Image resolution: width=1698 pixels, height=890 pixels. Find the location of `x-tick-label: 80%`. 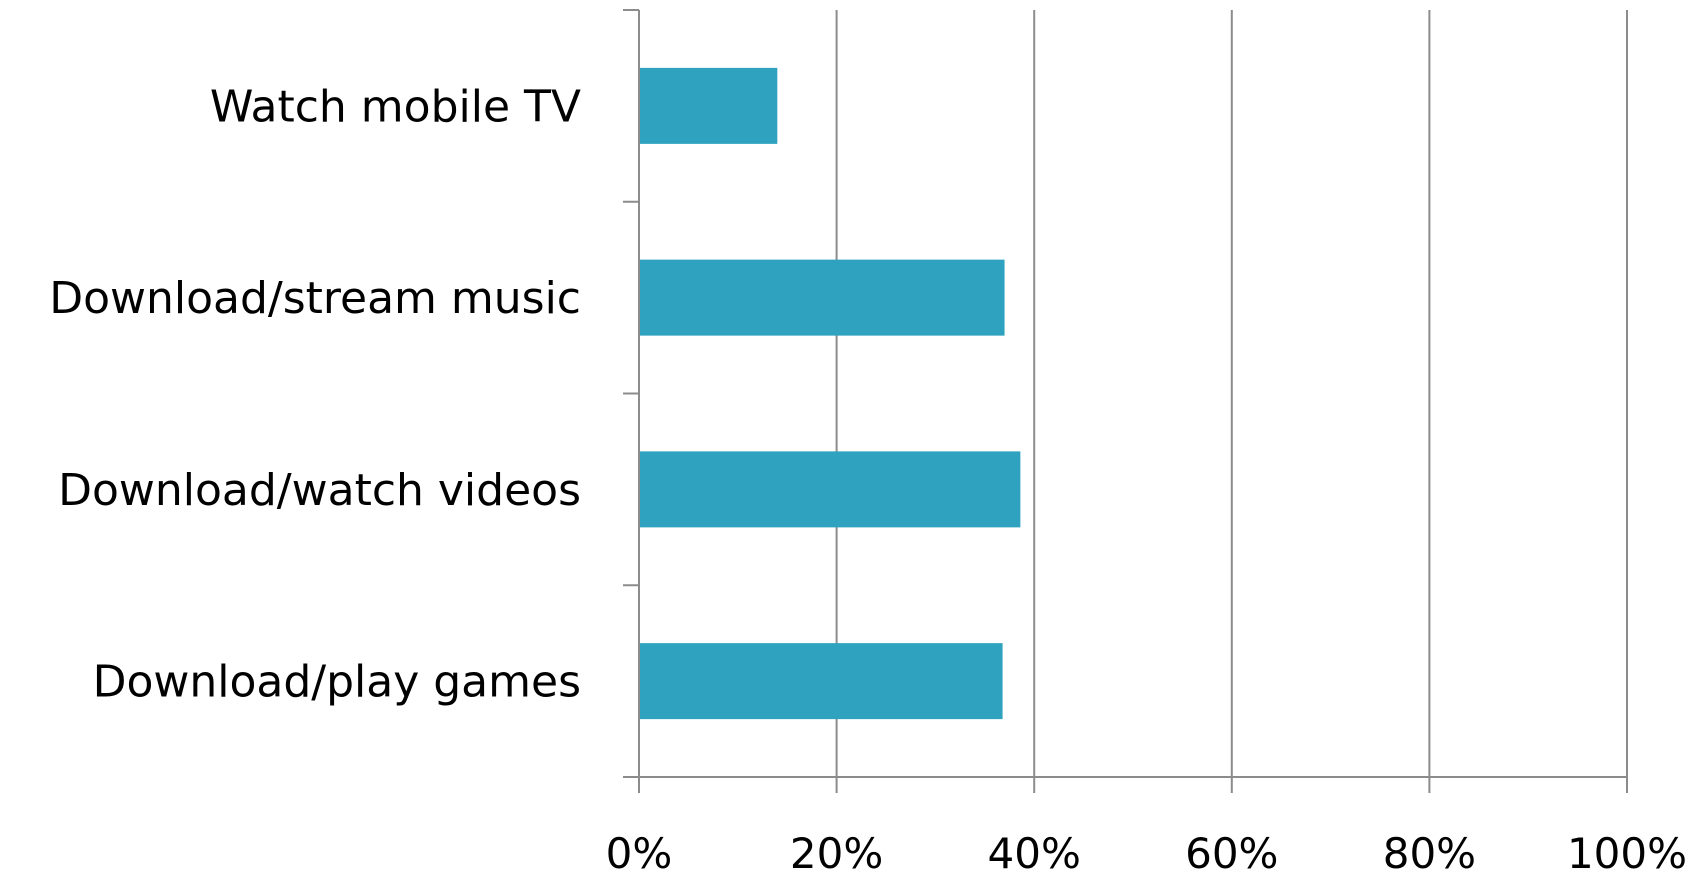

x-tick-label: 80% is located at coordinates (1429, 853).